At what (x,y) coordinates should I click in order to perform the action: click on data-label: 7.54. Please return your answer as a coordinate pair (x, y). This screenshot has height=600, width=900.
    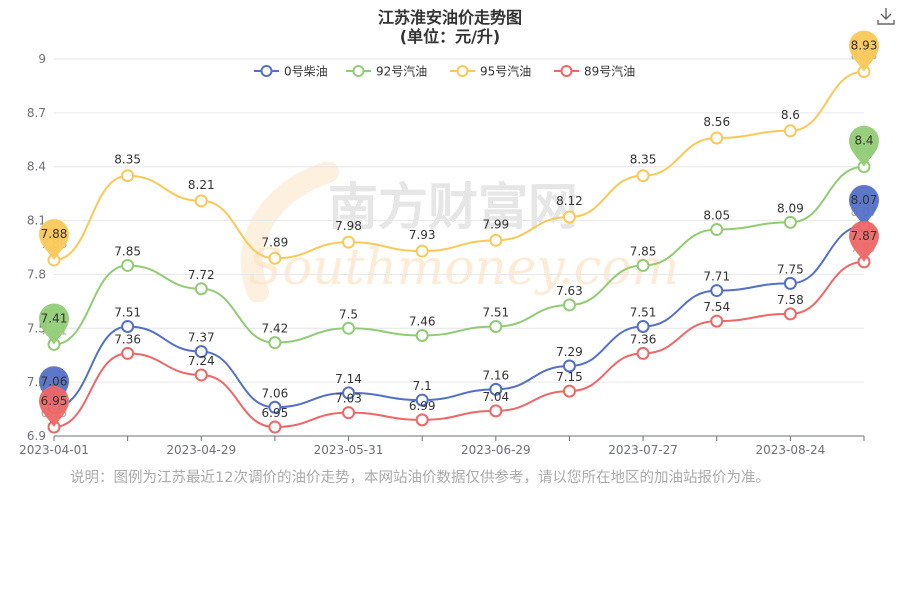
    Looking at the image, I should click on (716, 307).